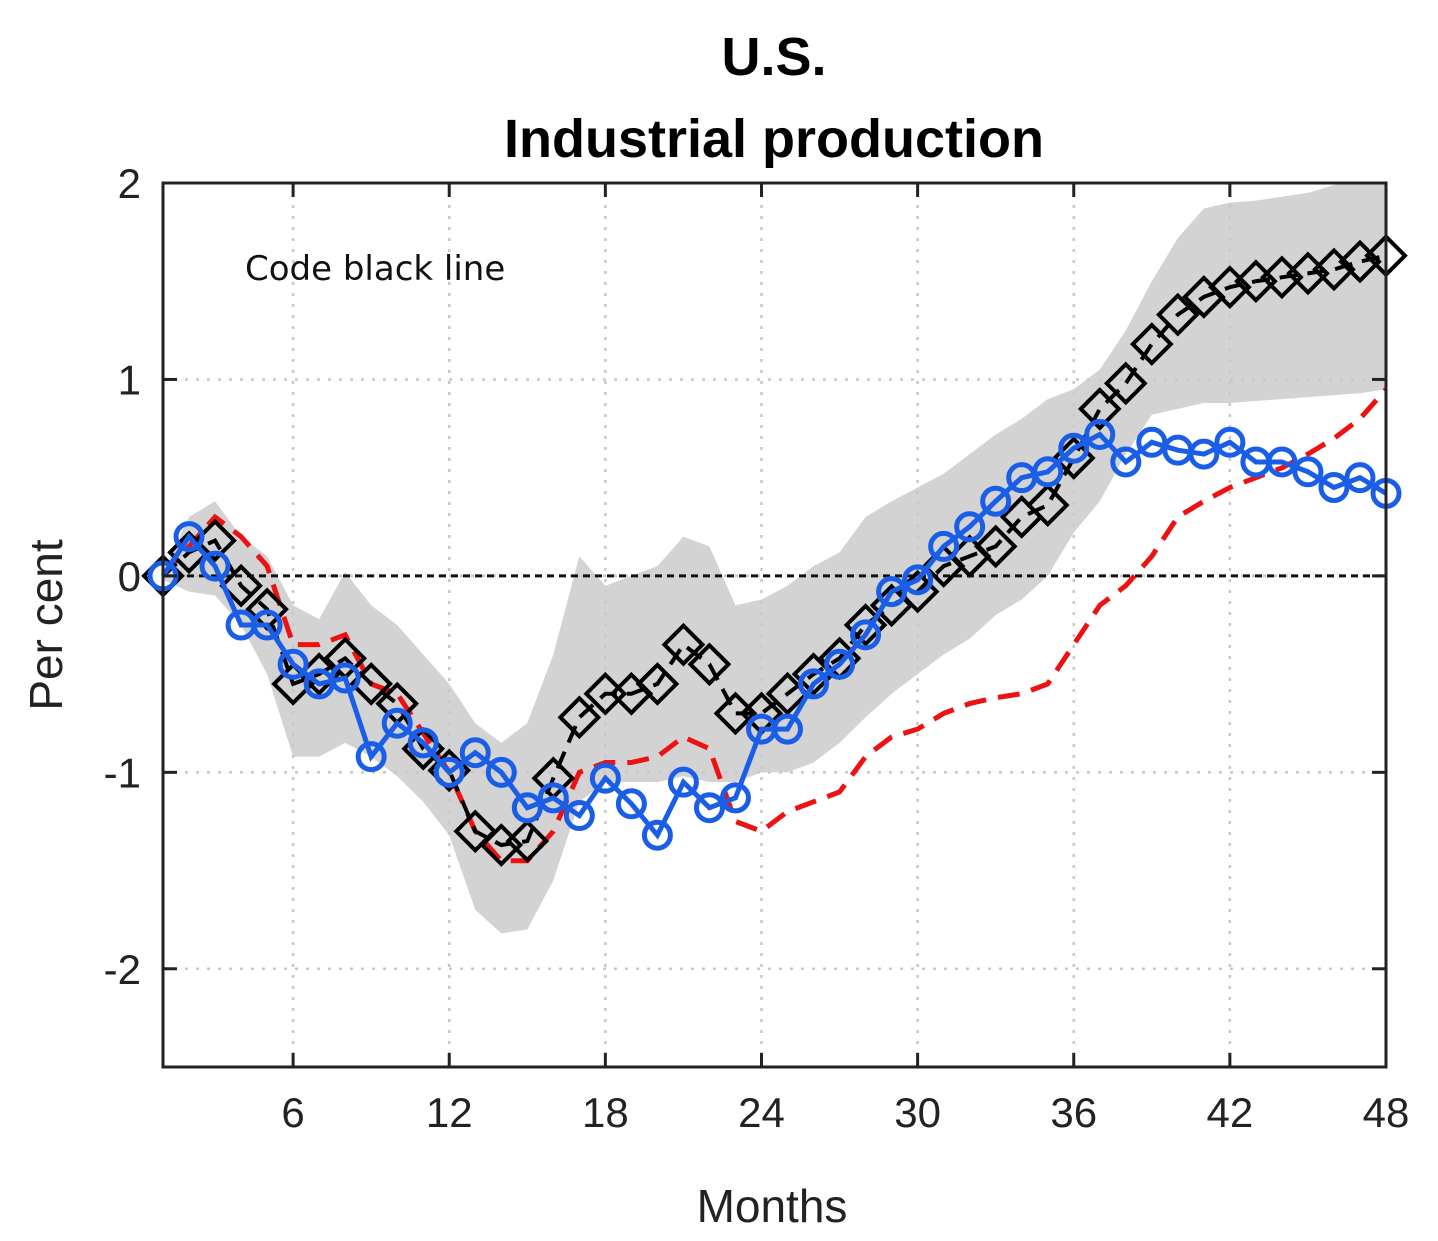  I want to click on y-tick-label: -1, so click(122, 772).